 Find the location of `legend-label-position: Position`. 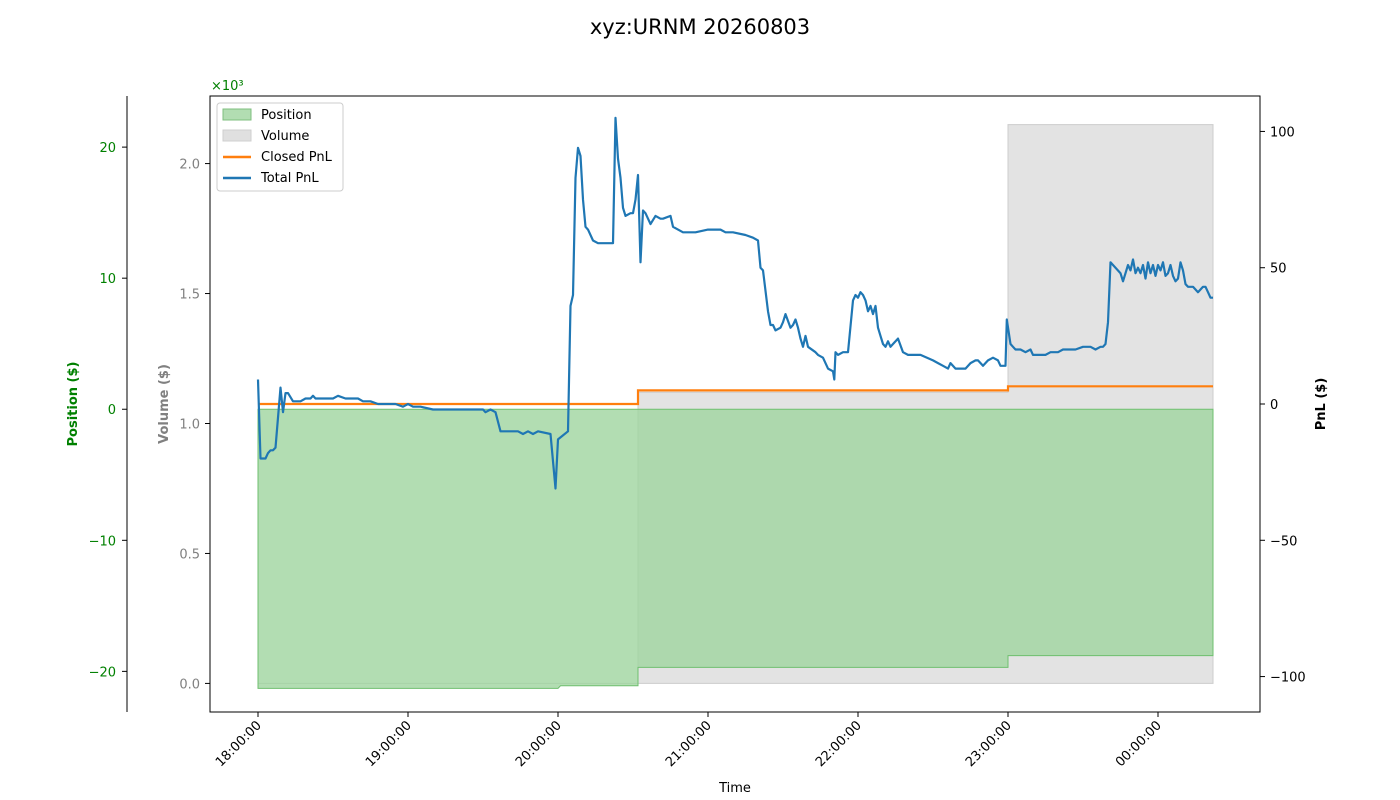

legend-label-position: Position is located at coordinates (286, 115).